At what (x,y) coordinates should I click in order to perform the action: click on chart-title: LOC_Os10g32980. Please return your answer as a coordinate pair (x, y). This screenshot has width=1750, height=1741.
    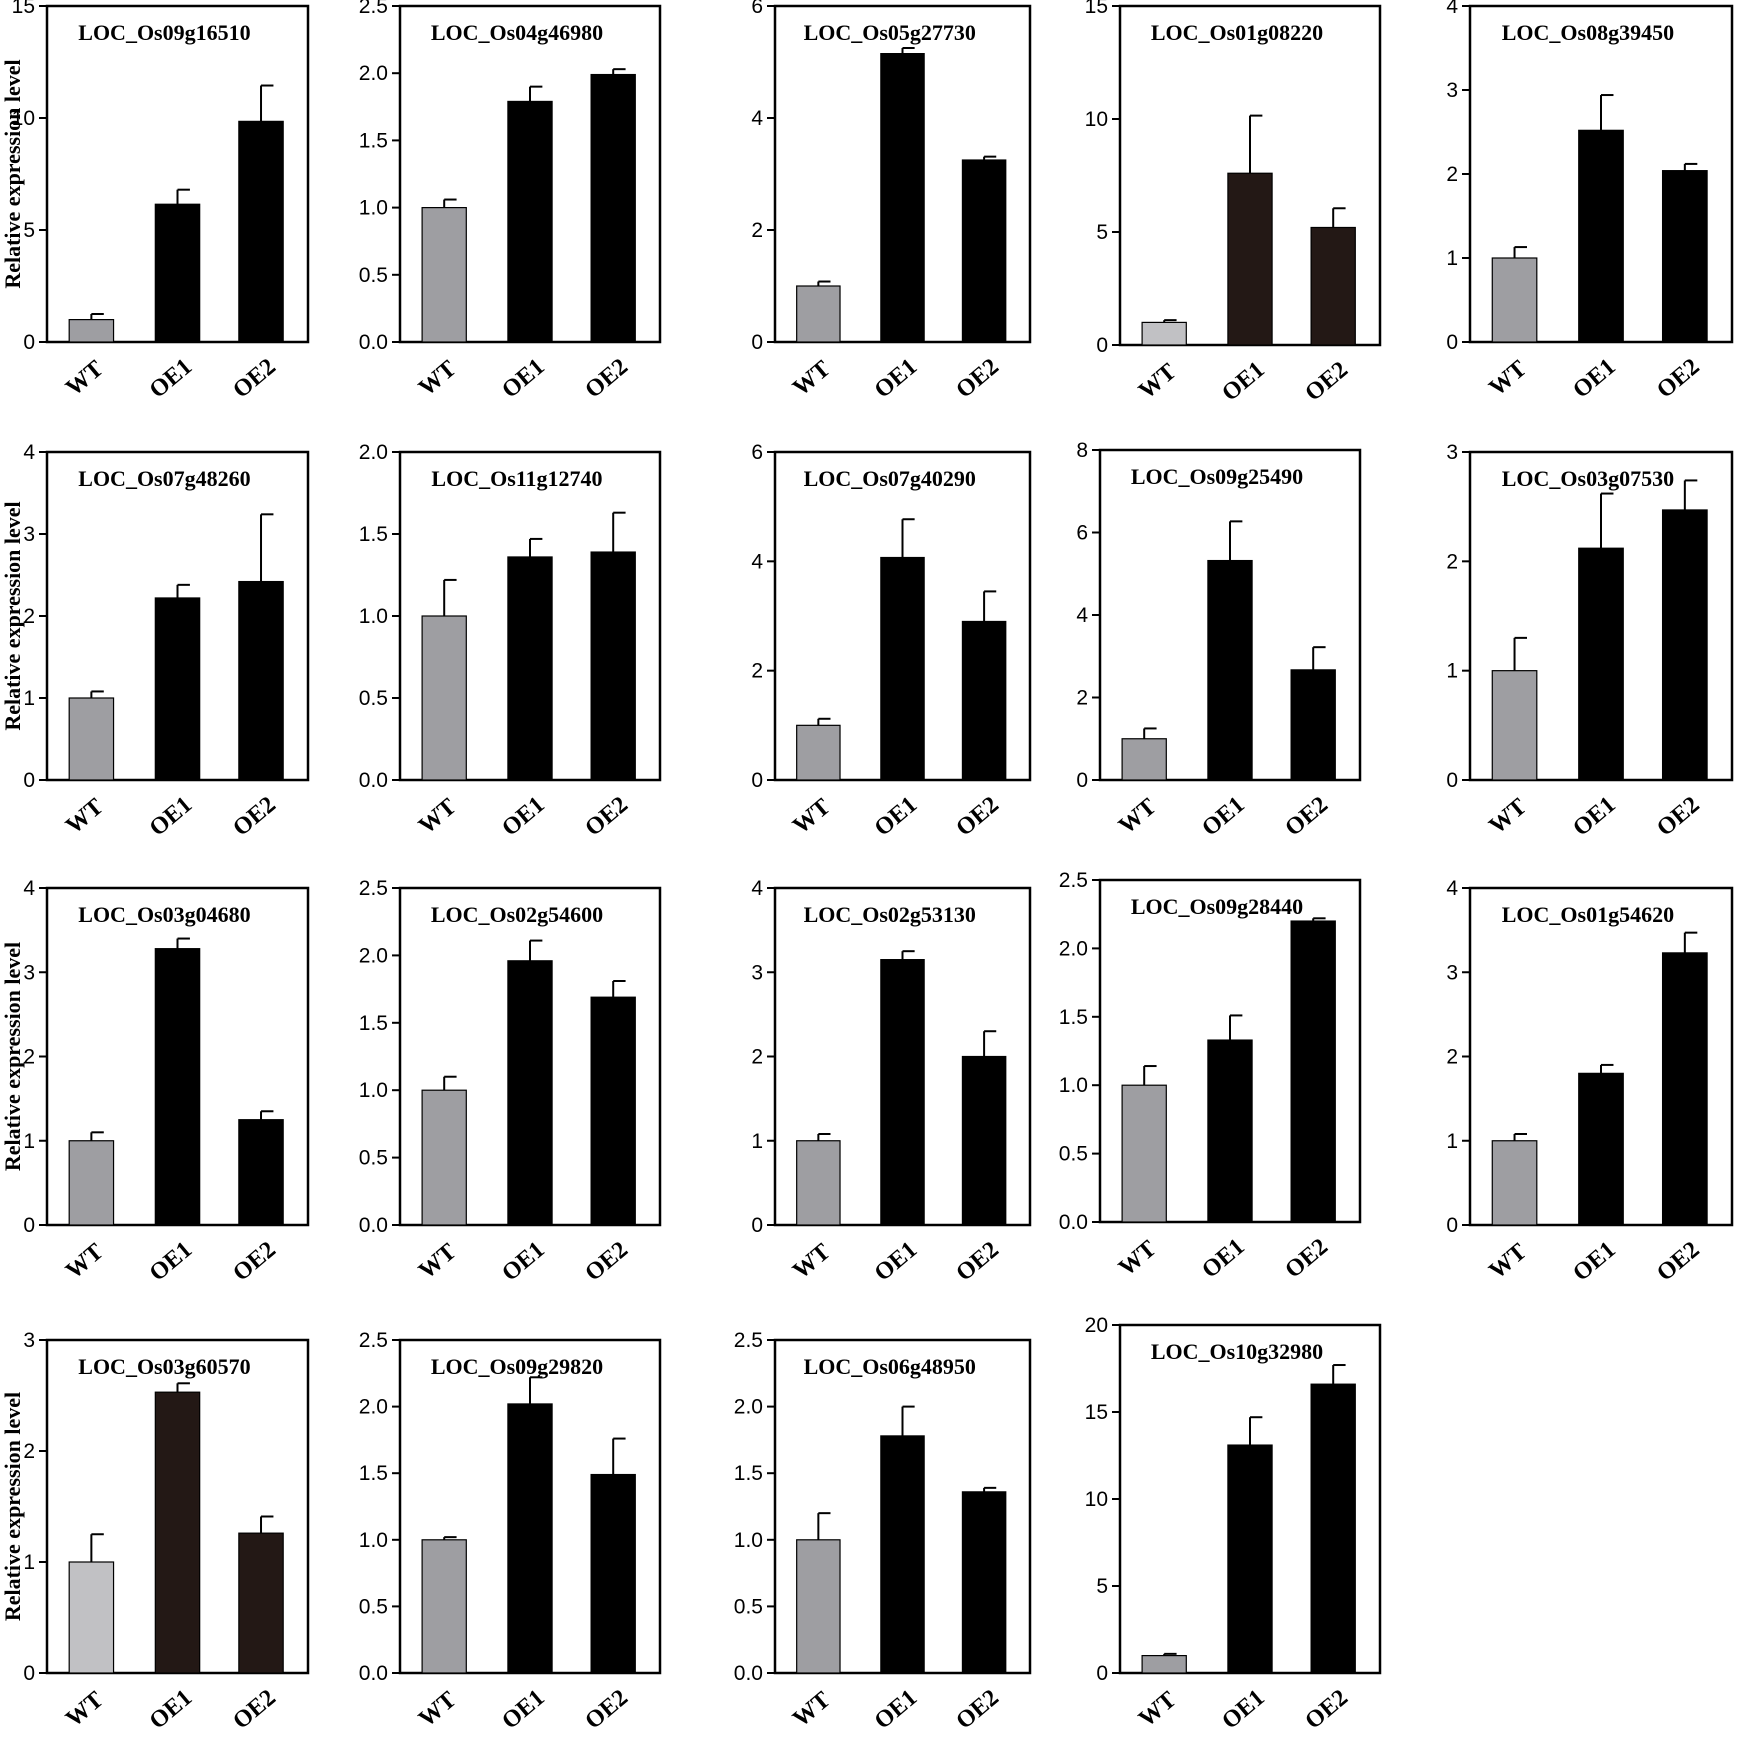
    Looking at the image, I should click on (1237, 1351).